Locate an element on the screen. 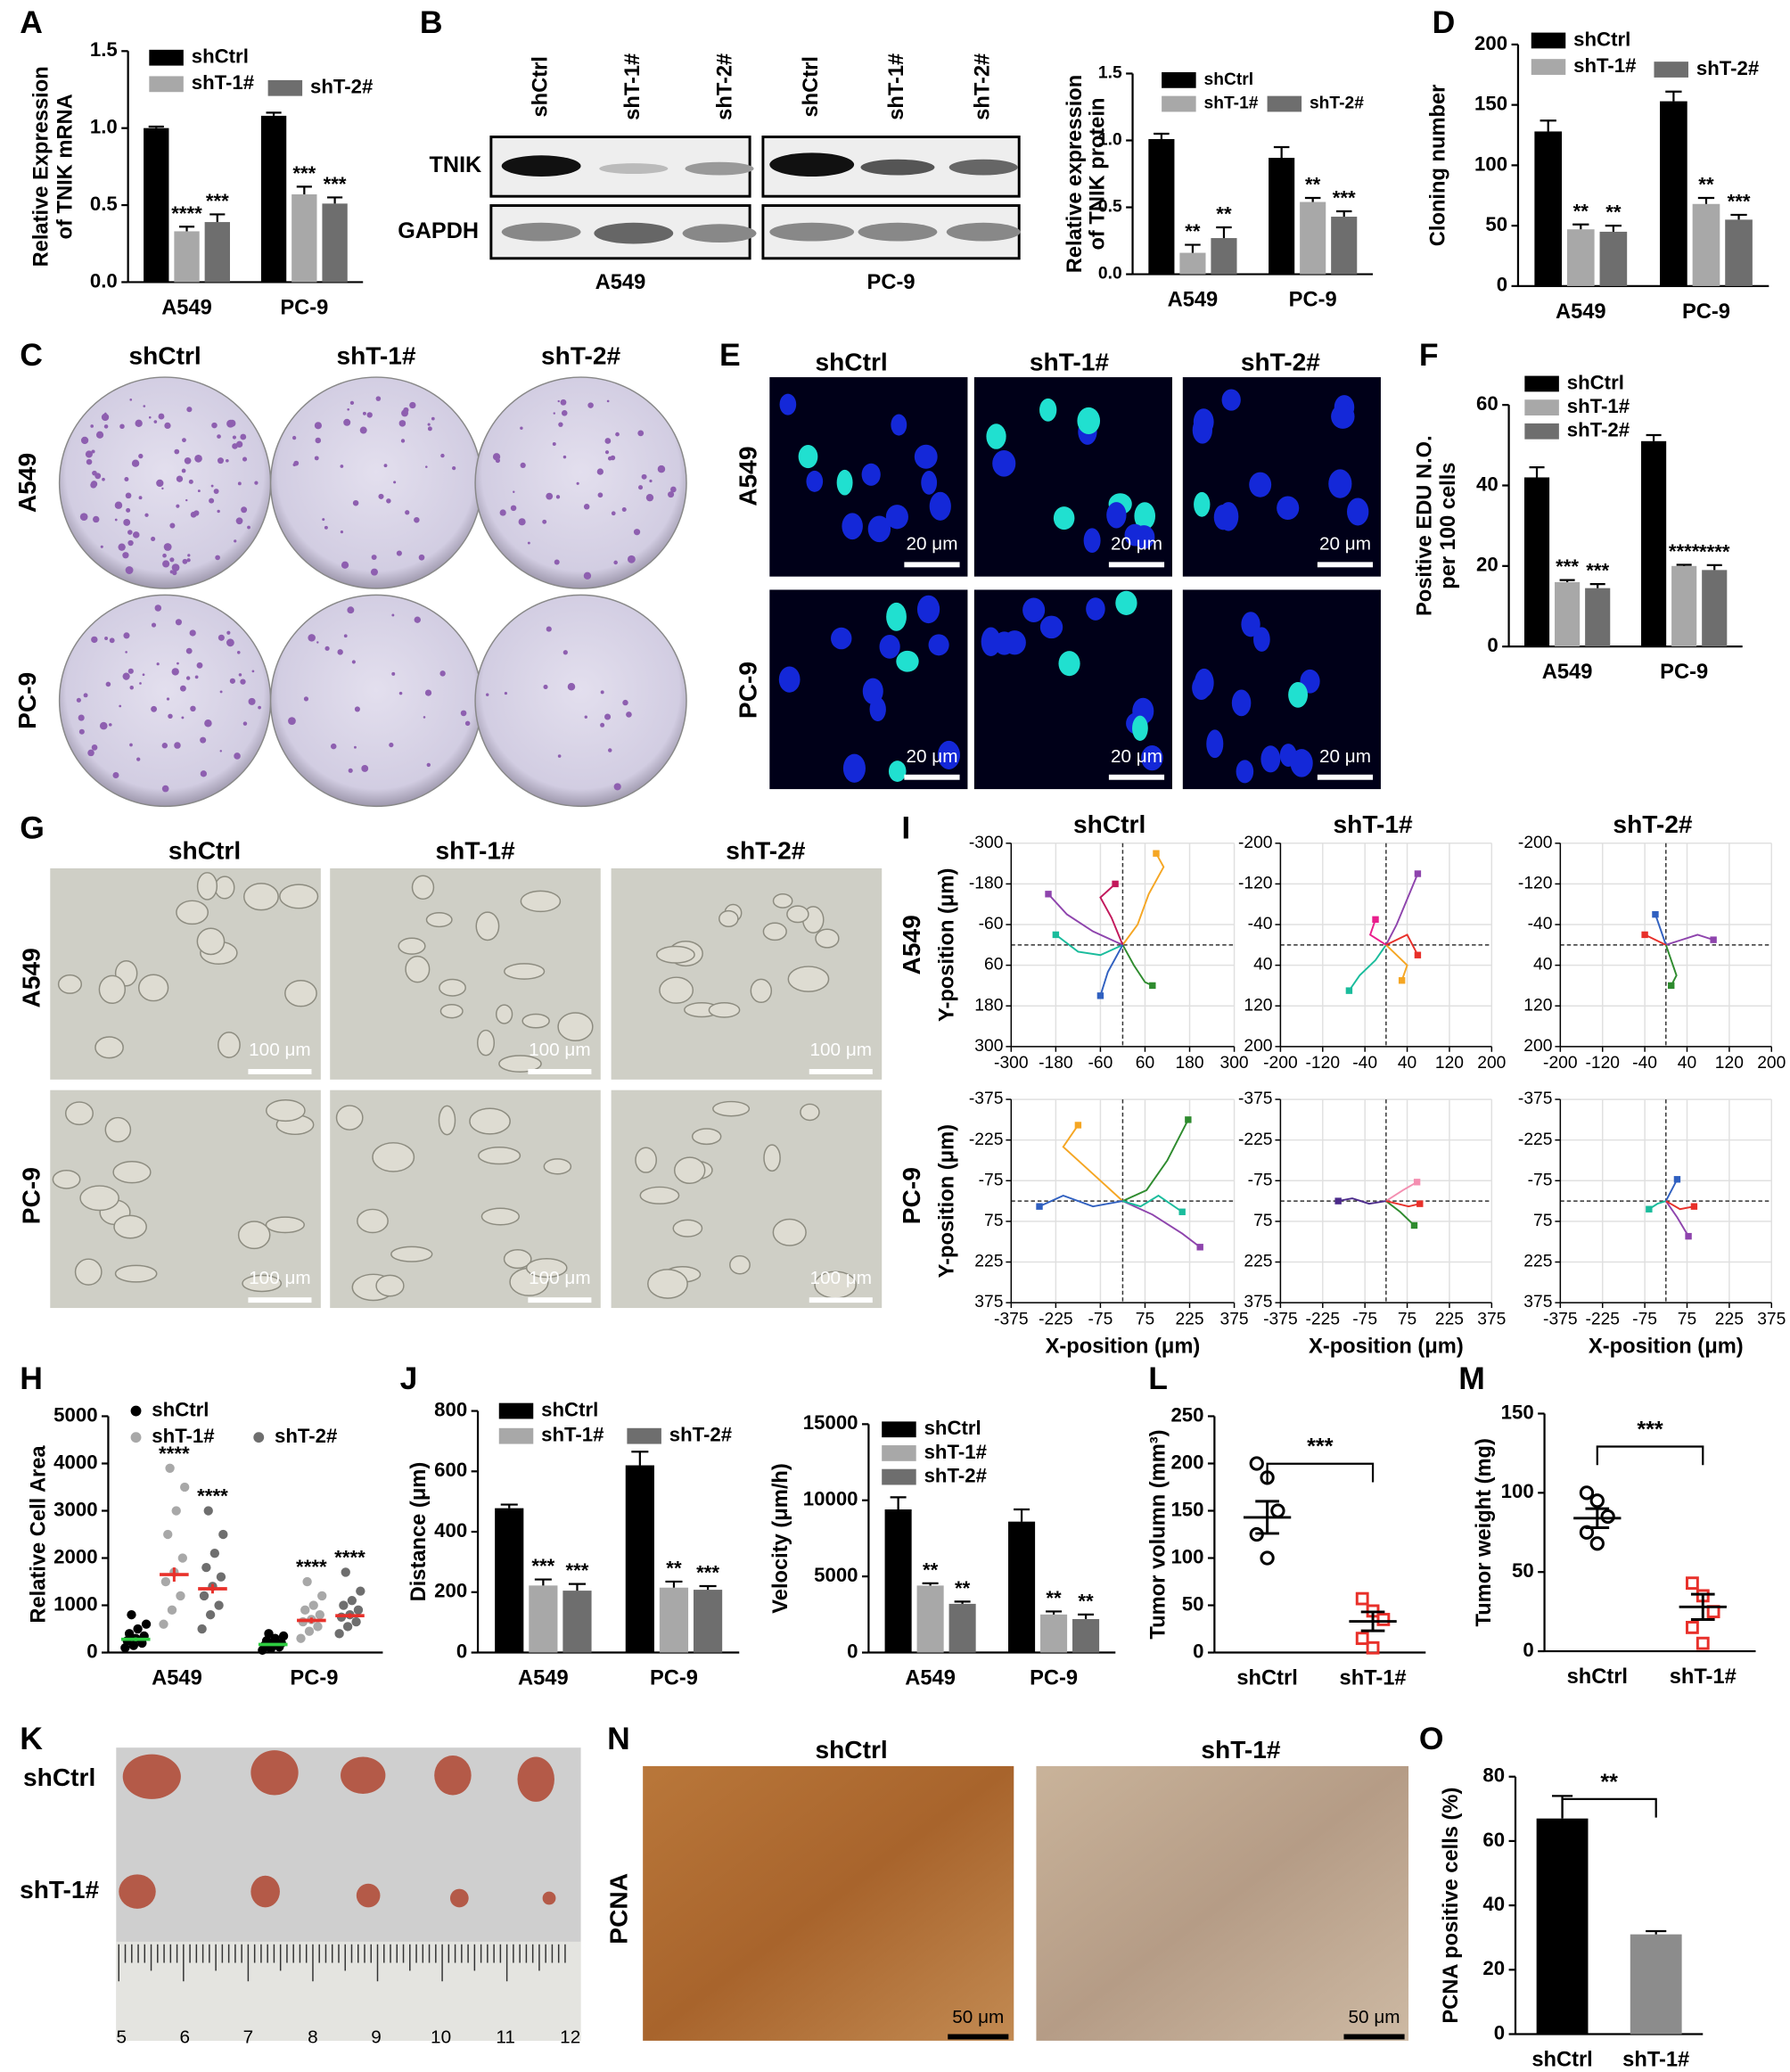 The height and width of the screenshot is (2072, 1790). y-tick-label: 0.5 is located at coordinates (104, 204).